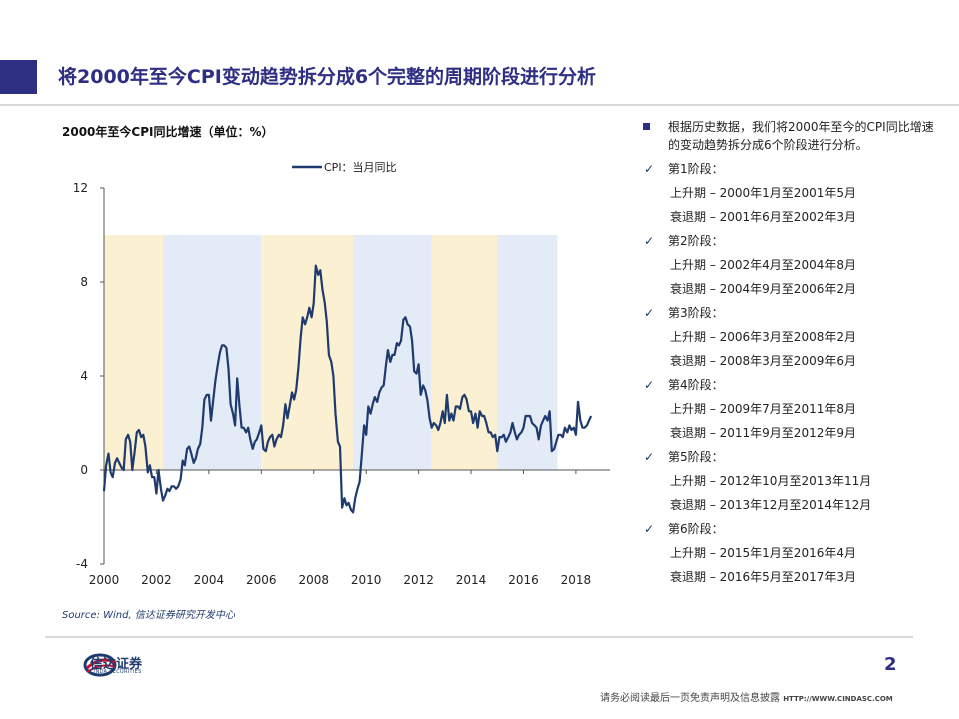 Image resolution: width=959 pixels, height=719 pixels. What do you see at coordinates (838, 699) in the screenshot?
I see `footer-url: HTTP://WWW.CINDASC.COM` at bounding box center [838, 699].